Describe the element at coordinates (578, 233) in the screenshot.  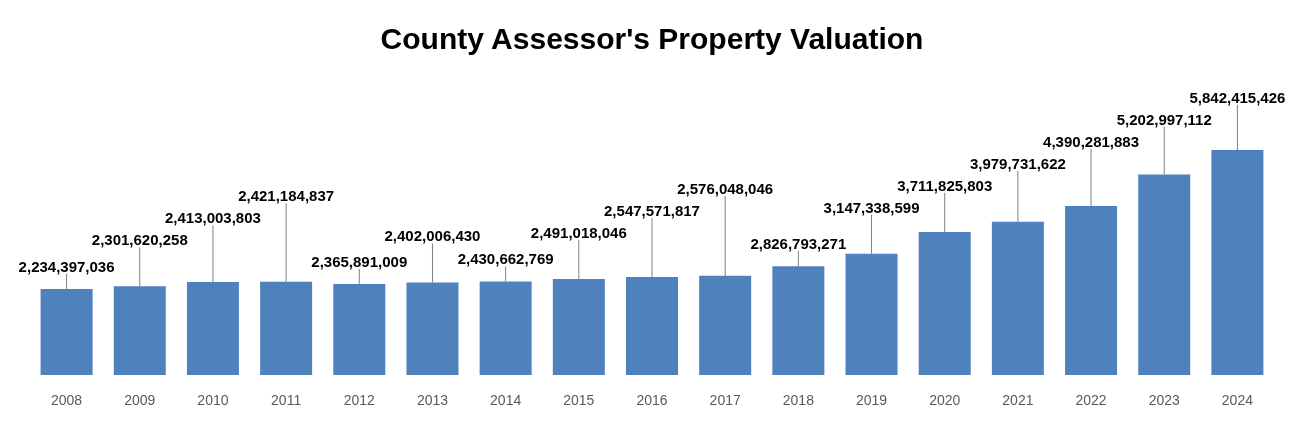
I see `data-label: 2,491,018,046` at that location.